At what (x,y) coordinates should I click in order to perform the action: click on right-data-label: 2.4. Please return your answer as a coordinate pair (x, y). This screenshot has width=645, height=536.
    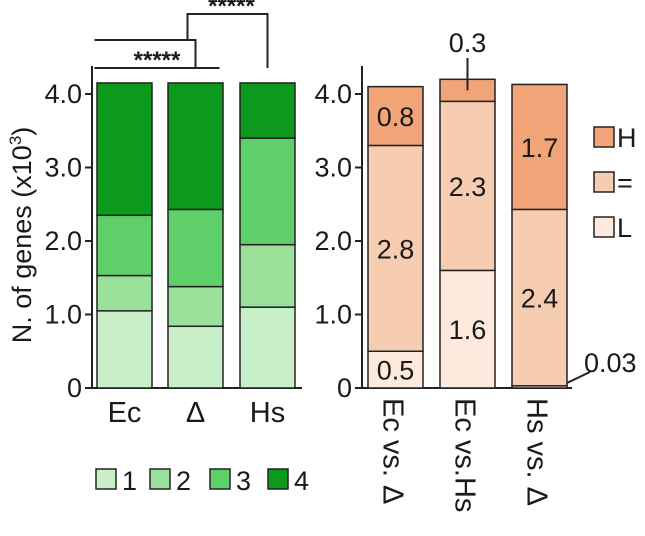
    Looking at the image, I should click on (540, 299).